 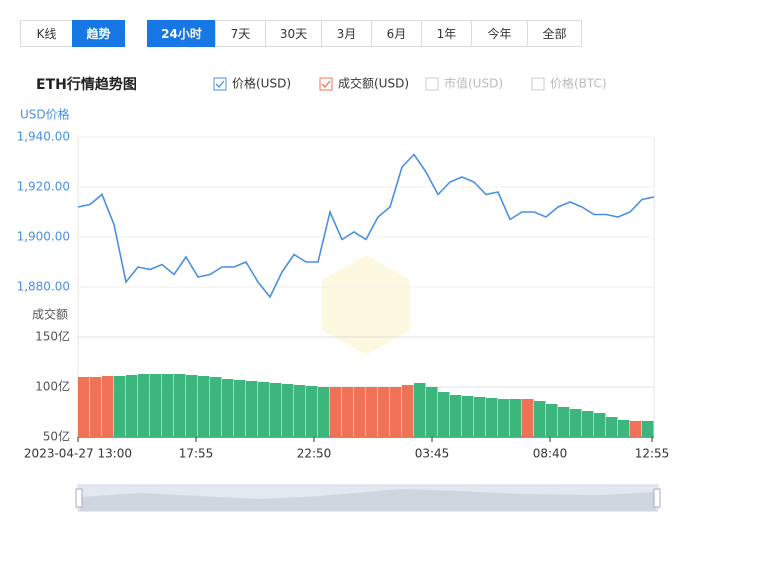 What do you see at coordinates (86, 84) in the screenshot?
I see `chart-title: ETH行情趋势图` at bounding box center [86, 84].